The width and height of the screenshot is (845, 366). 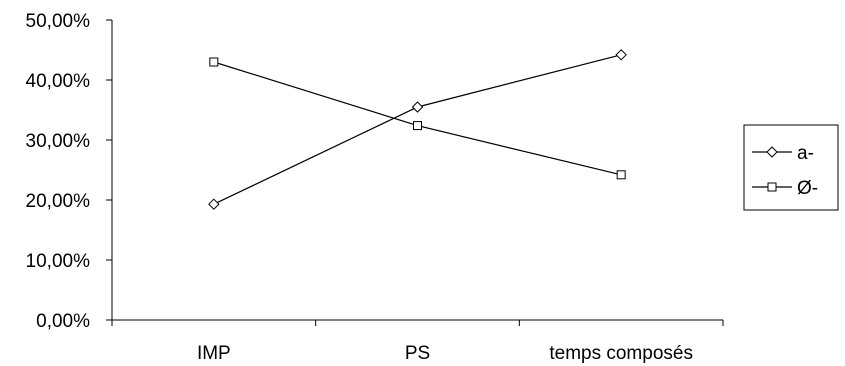 I want to click on legend-box, so click(x=791, y=167).